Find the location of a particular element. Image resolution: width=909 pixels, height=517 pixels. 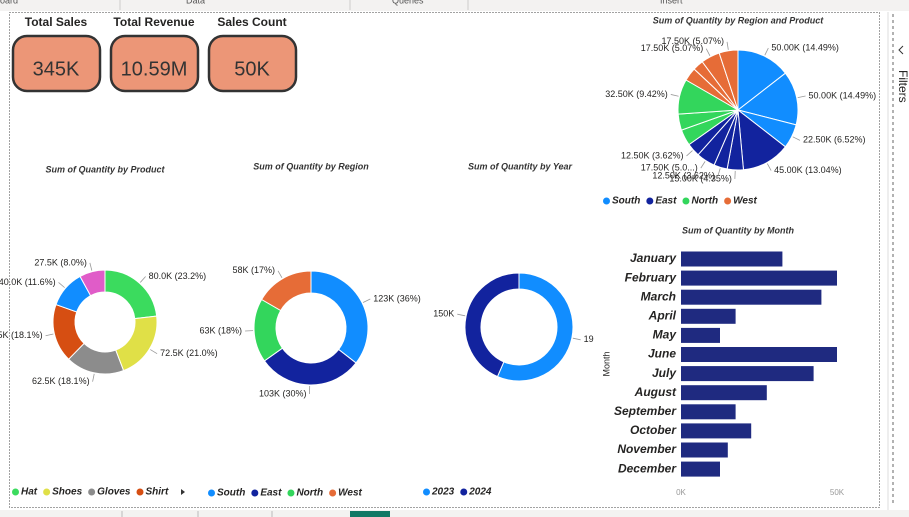

data-label: 103K (30%) is located at coordinates (283, 393).